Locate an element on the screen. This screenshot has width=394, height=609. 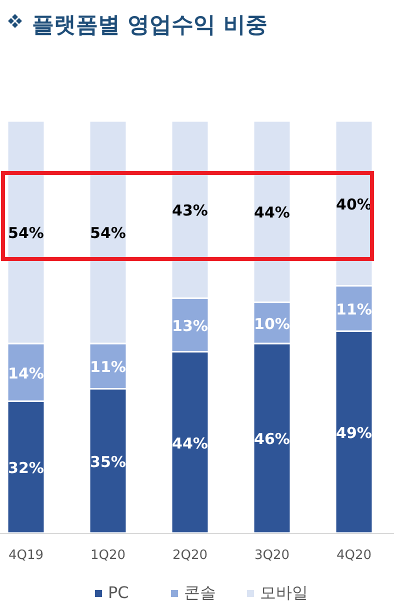
x-tick-label: 4Q19 is located at coordinates (26, 555).